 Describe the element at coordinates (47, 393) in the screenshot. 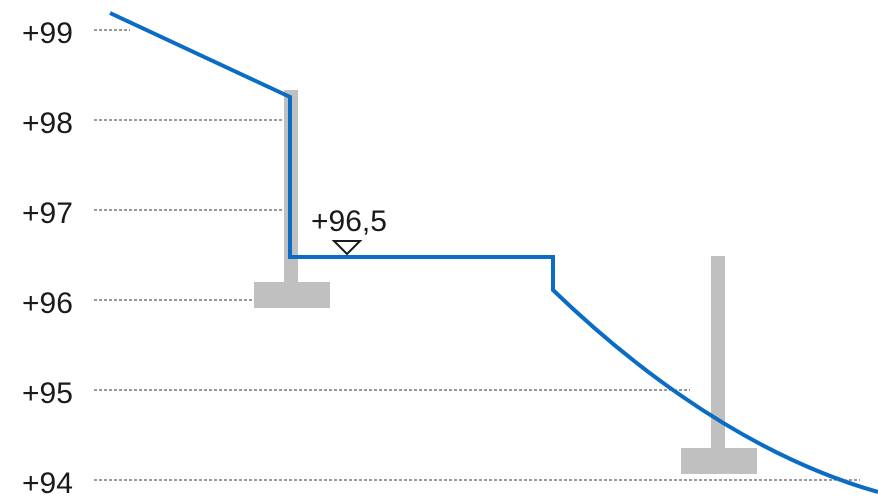

I see `level-label-95: +95` at that location.